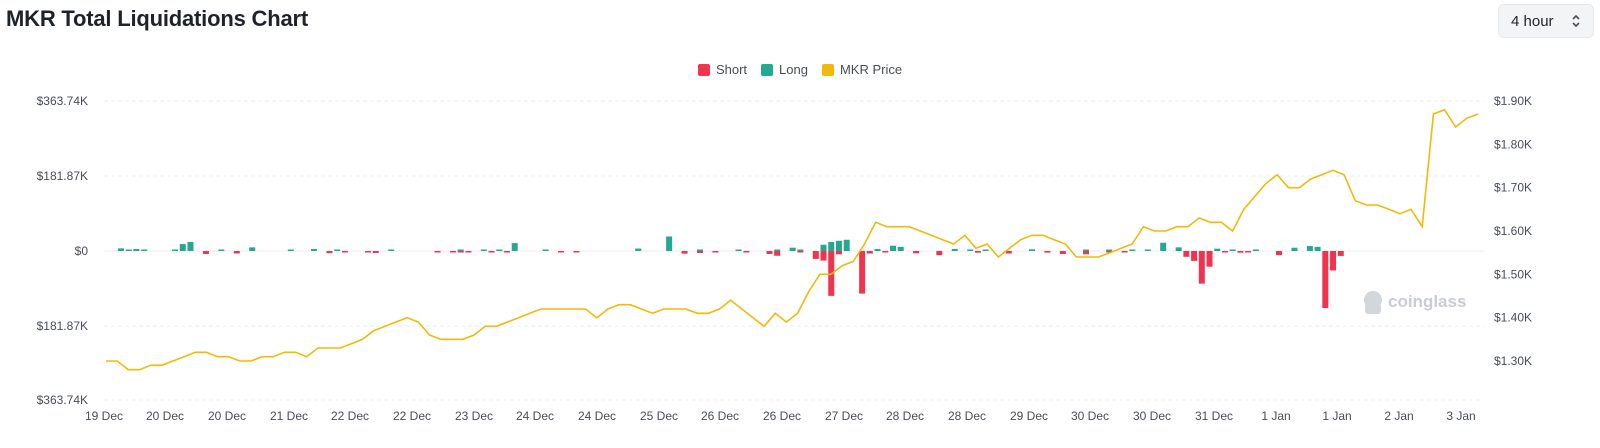  What do you see at coordinates (722, 69) in the screenshot?
I see `legend-item-short: Short` at bounding box center [722, 69].